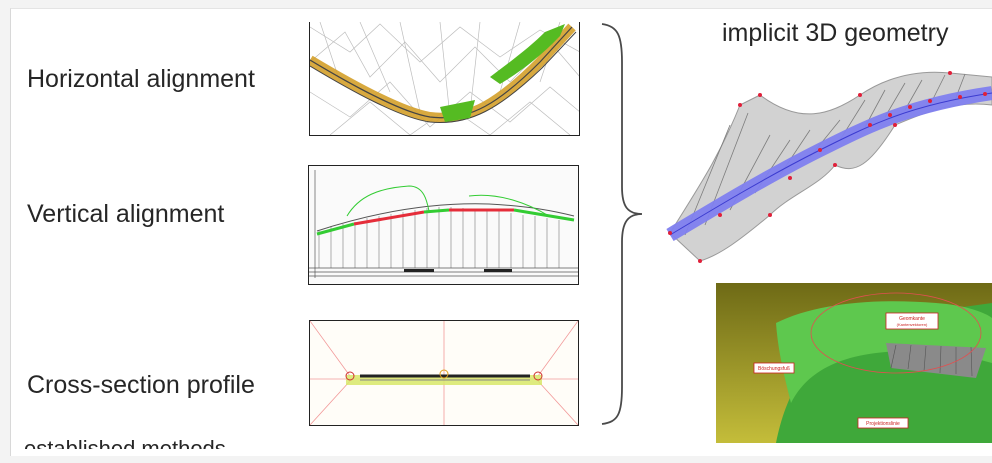 Image resolution: width=992 pixels, height=463 pixels. I want to click on vertical-alignment-drawing, so click(443, 225).